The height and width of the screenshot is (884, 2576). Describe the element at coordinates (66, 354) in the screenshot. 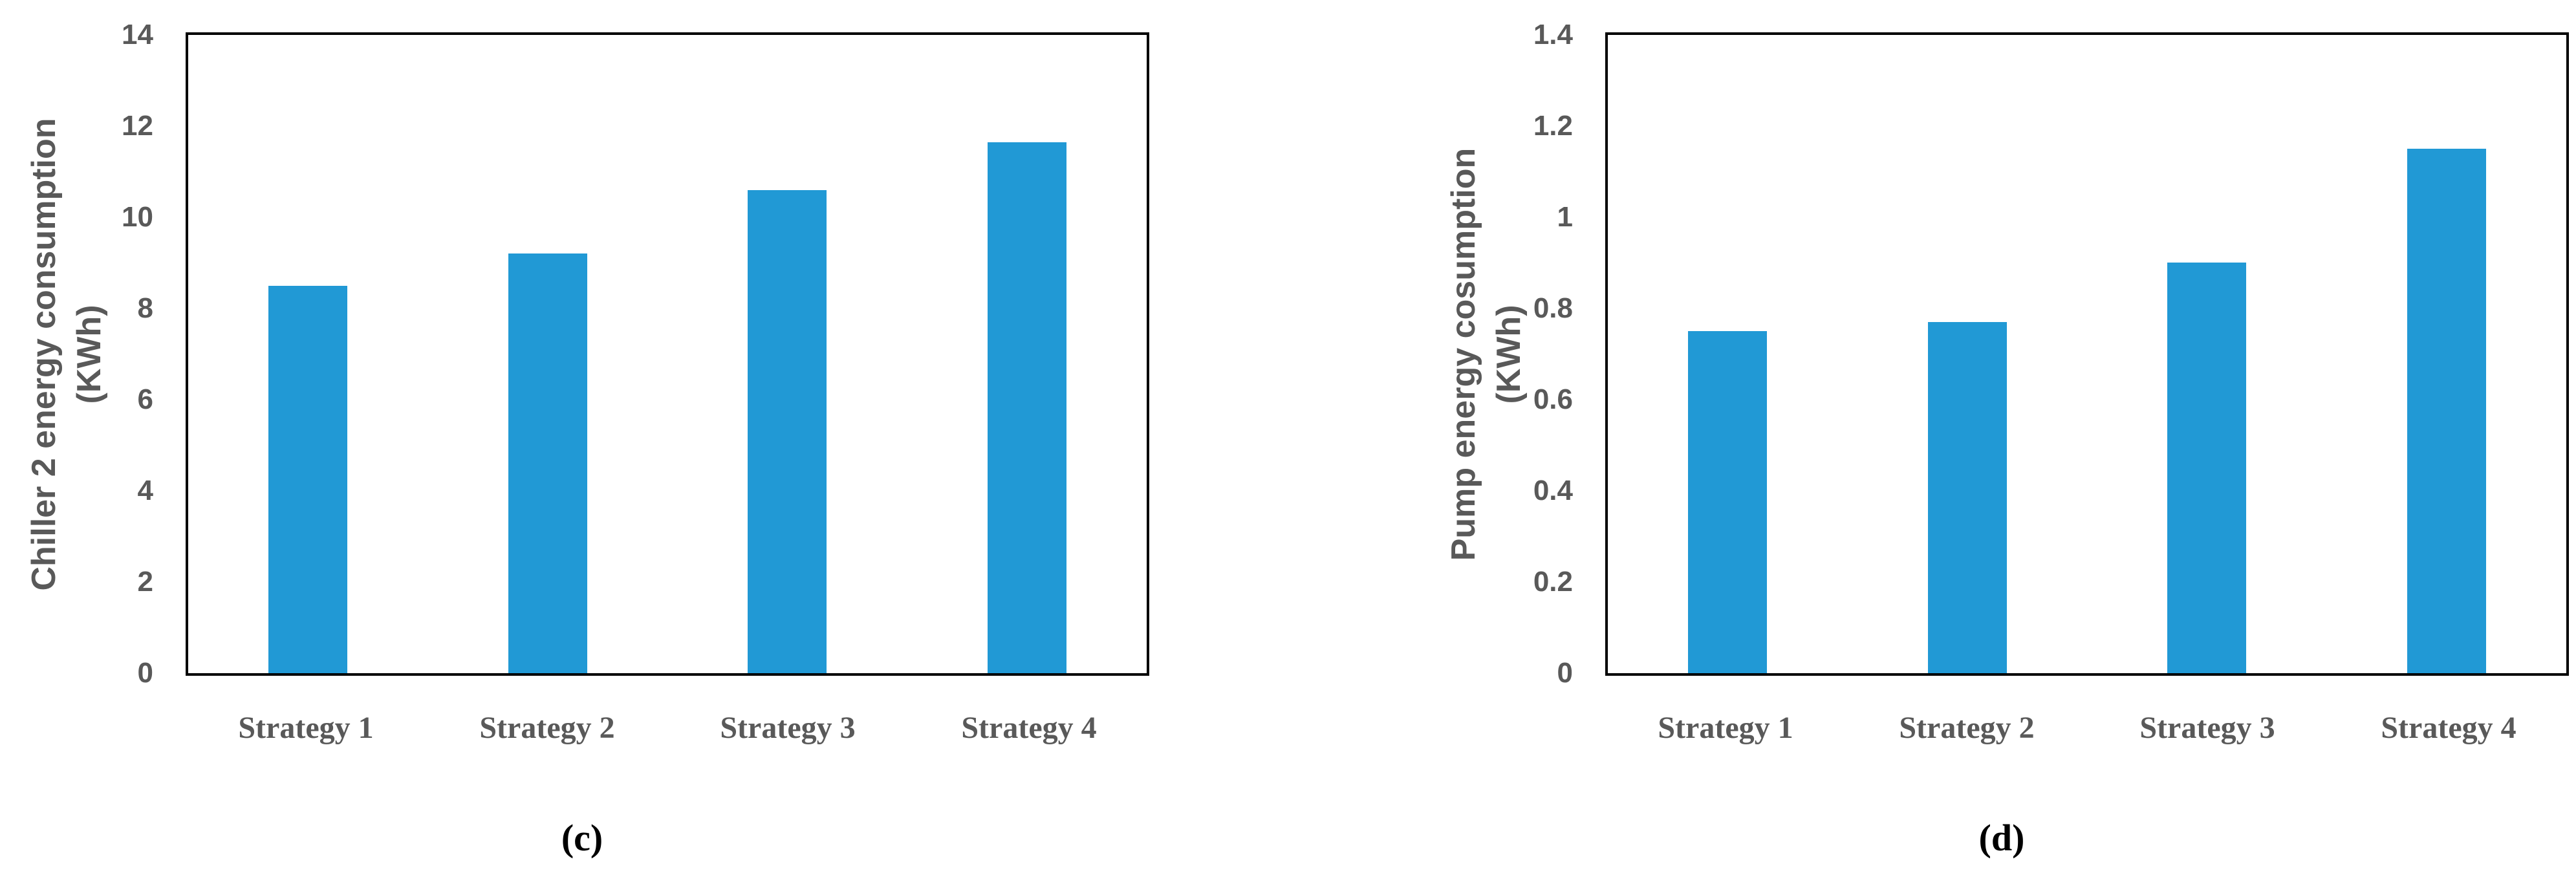

I see `y-axis-title: Chiller 2 energy consumption (KWh)` at that location.